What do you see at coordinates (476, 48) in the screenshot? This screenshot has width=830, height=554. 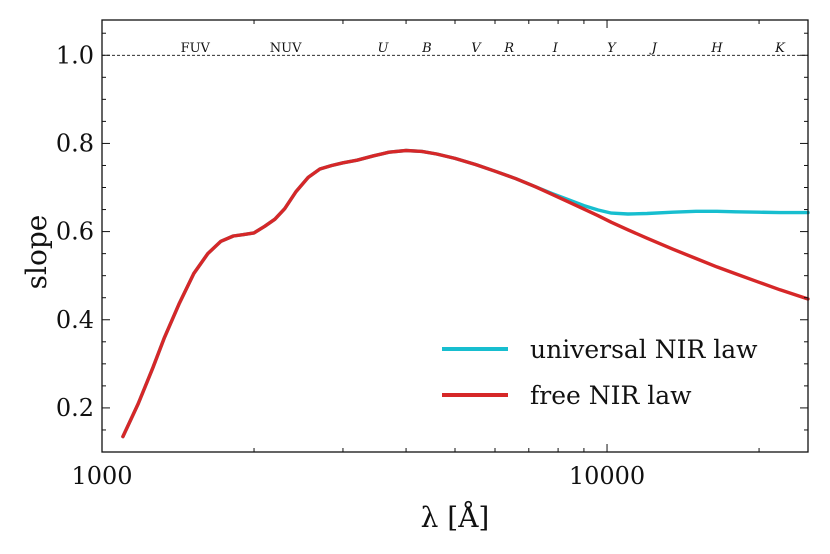 I see `band-label-v: V` at bounding box center [476, 48].